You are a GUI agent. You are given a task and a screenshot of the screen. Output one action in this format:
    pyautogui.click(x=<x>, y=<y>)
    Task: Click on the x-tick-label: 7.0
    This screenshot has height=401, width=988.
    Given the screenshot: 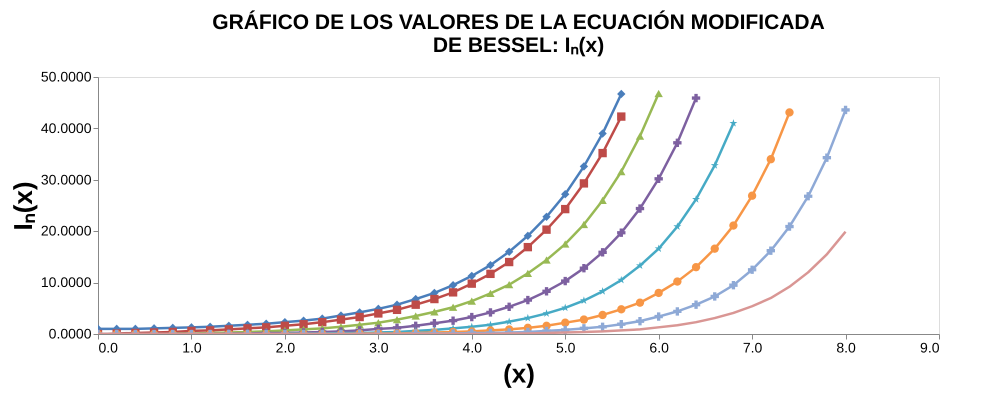 What is the action you would take?
    pyautogui.click(x=752, y=348)
    